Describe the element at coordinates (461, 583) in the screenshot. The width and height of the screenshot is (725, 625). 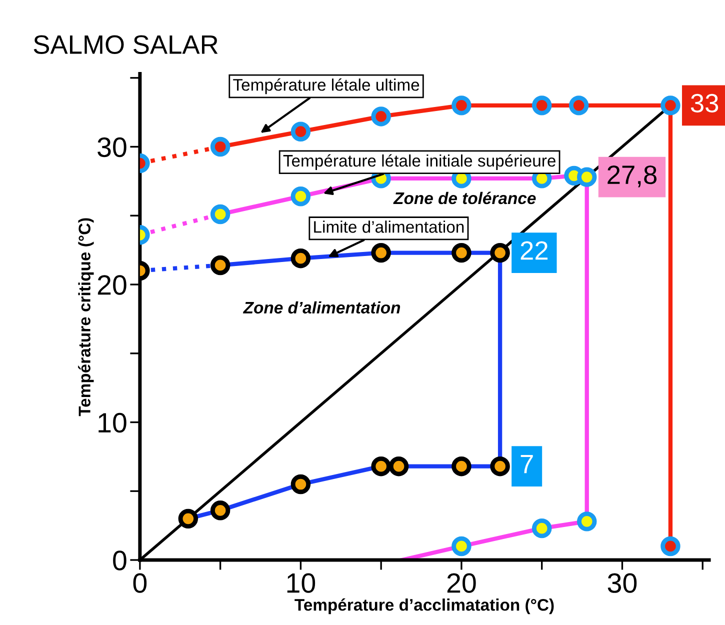
I see `x-tick-label: 20` at that location.